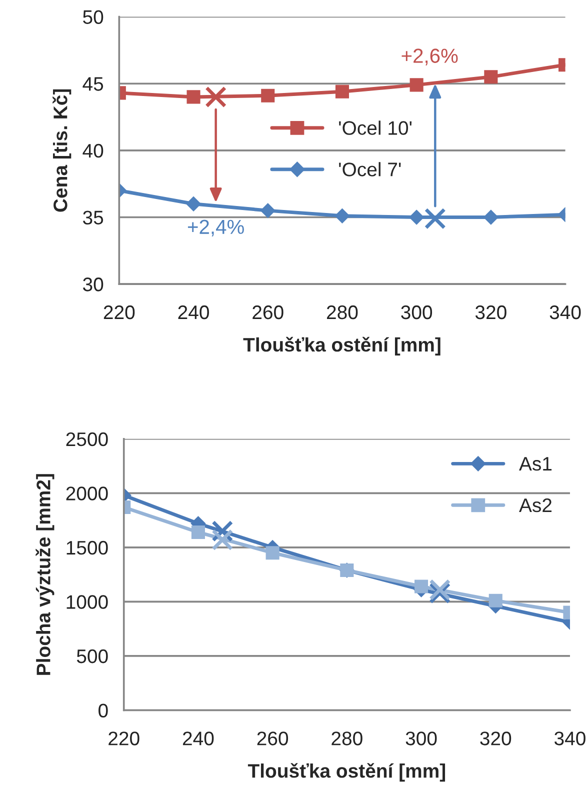 This screenshot has height=798, width=587. What do you see at coordinates (535, 505) in the screenshot?
I see `legend-label: As2` at bounding box center [535, 505].